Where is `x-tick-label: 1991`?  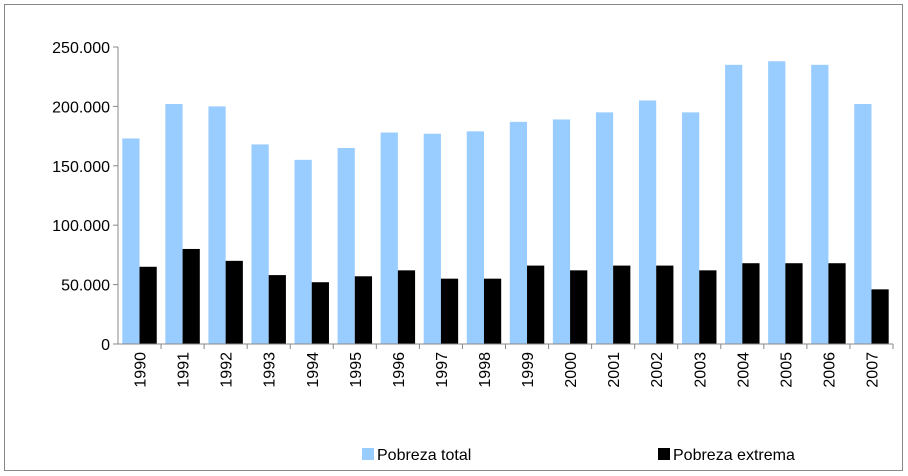 x-tick-label: 1991 is located at coordinates (184, 370).